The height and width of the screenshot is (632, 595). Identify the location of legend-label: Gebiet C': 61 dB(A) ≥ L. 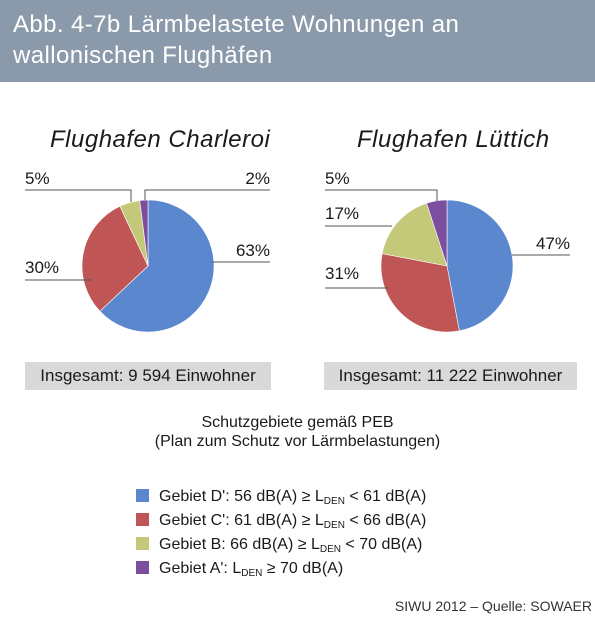
(241, 520).